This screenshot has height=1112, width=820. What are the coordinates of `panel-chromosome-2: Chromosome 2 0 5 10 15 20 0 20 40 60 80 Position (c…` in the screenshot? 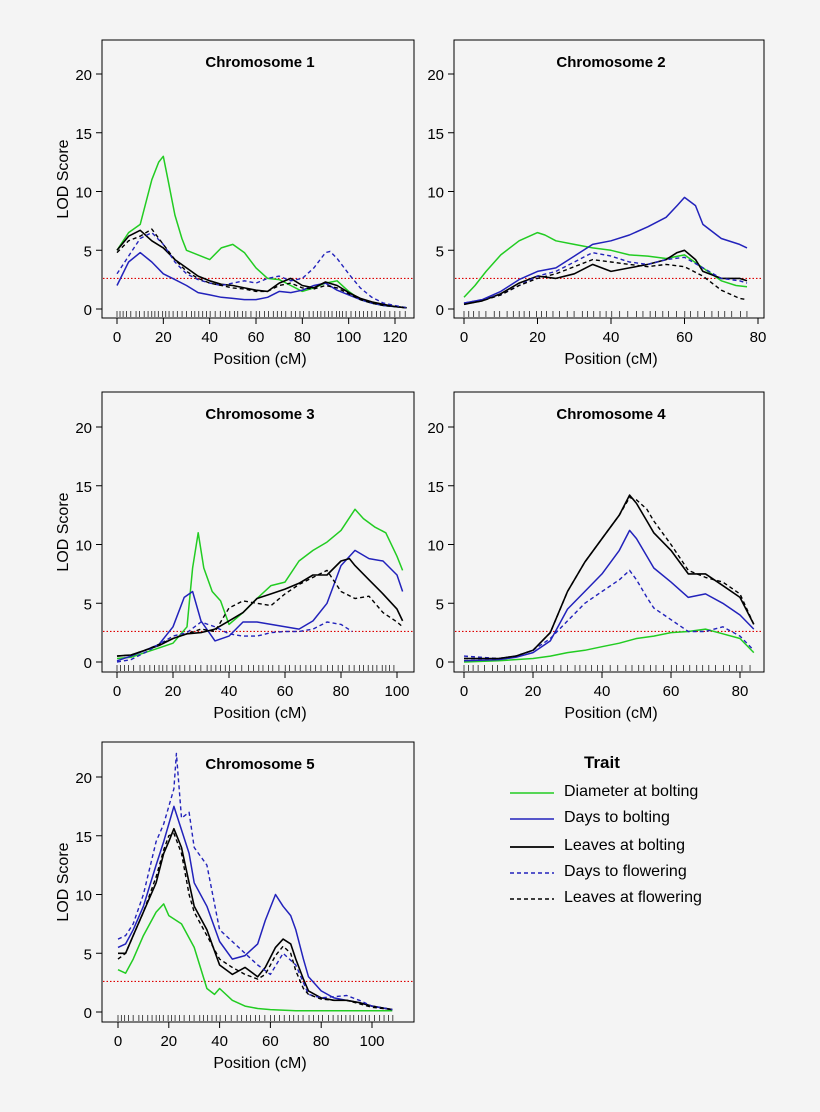 It's located at (597, 203).